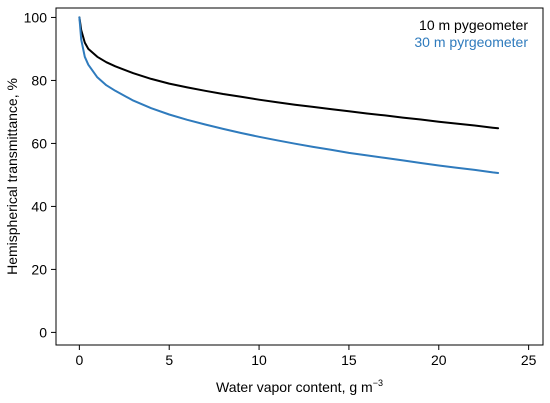 The height and width of the screenshot is (403, 550). What do you see at coordinates (79, 360) in the screenshot?
I see `x-tick-label: 0` at bounding box center [79, 360].